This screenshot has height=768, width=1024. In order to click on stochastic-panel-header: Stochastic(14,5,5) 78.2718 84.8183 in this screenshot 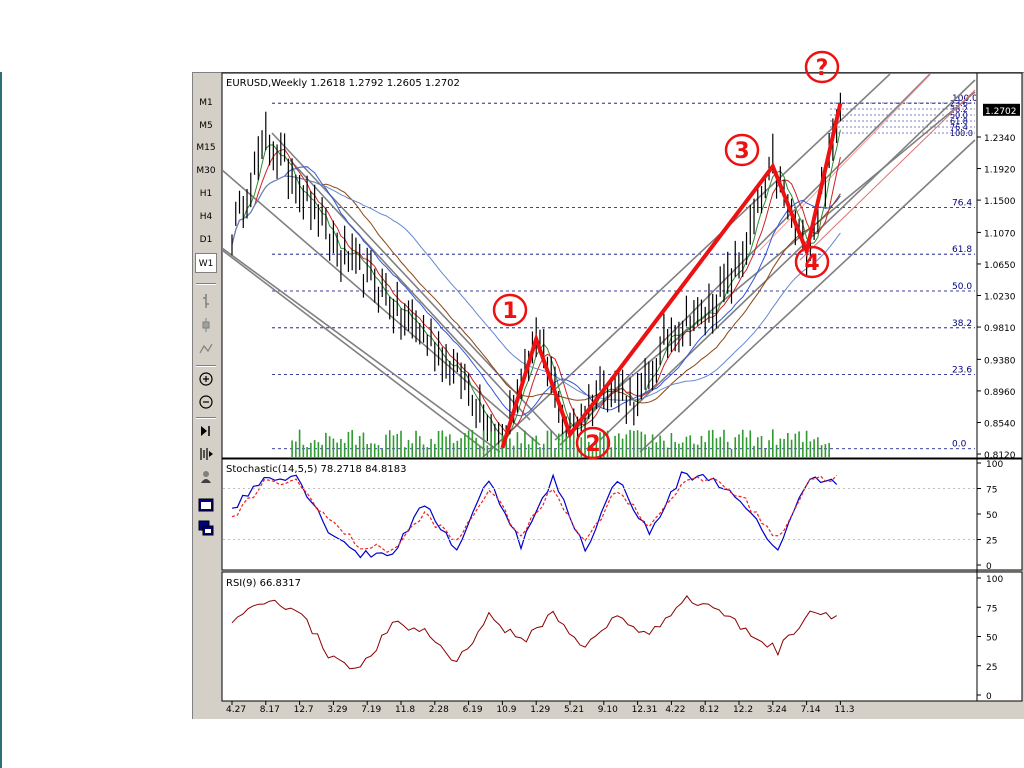, I will do `click(316, 469)`.